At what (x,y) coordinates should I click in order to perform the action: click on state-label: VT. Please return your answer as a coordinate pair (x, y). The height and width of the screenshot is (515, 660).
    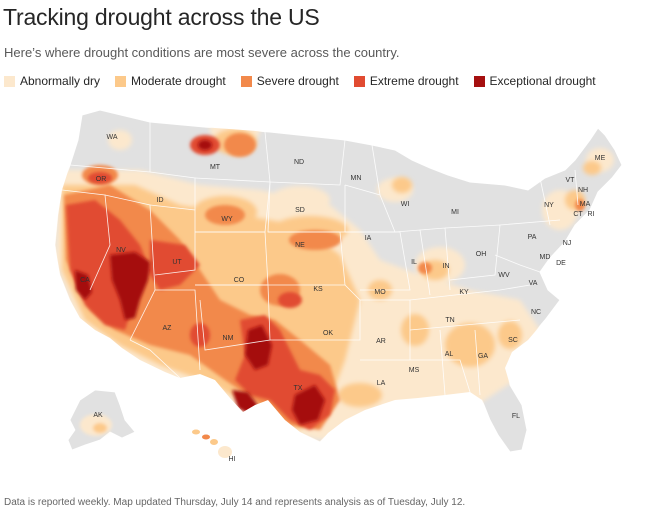
    Looking at the image, I should click on (571, 180).